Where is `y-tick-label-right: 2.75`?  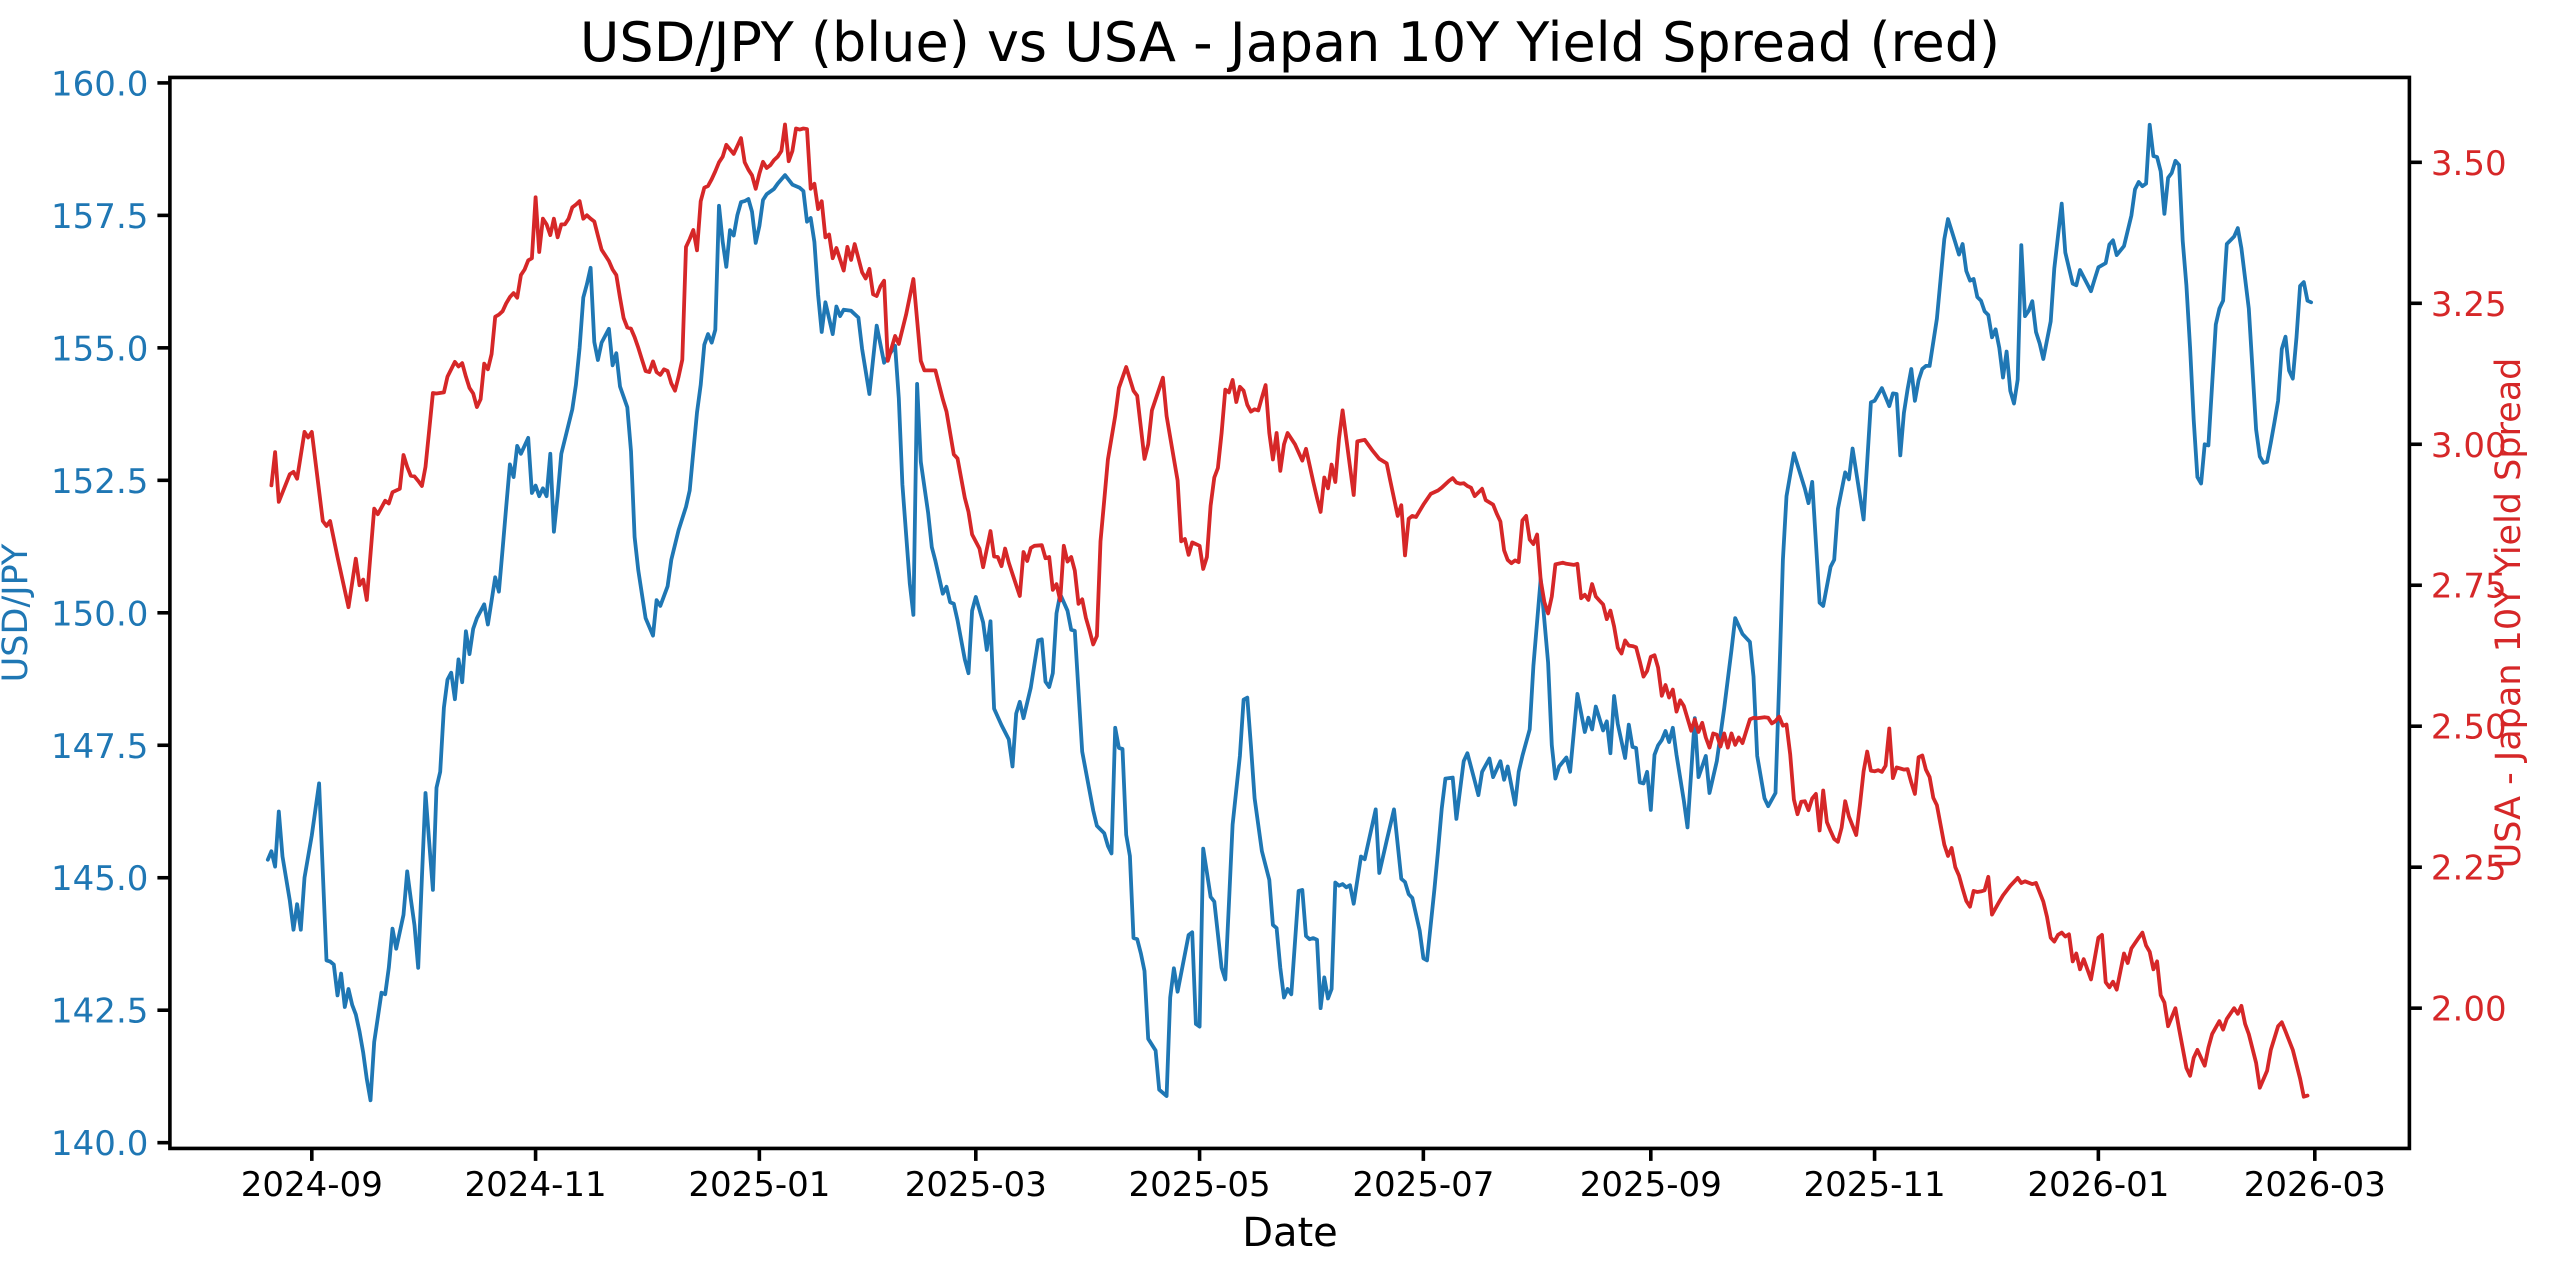 y-tick-label-right: 2.75 is located at coordinates (2469, 587).